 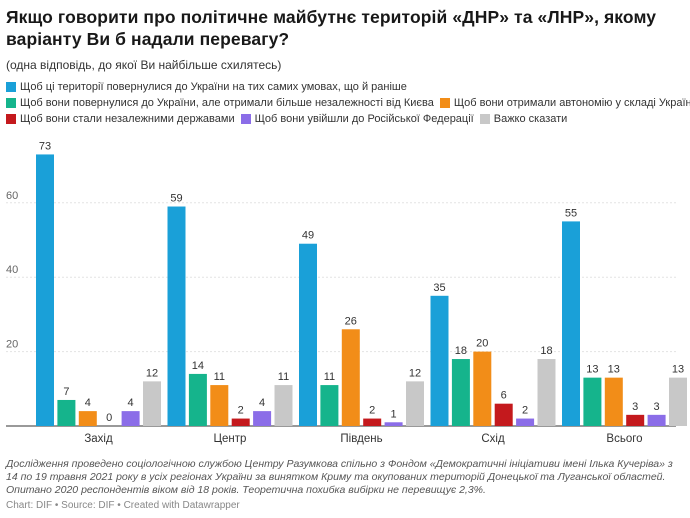 I want to click on y-tick-label: 20, so click(x=12, y=345).